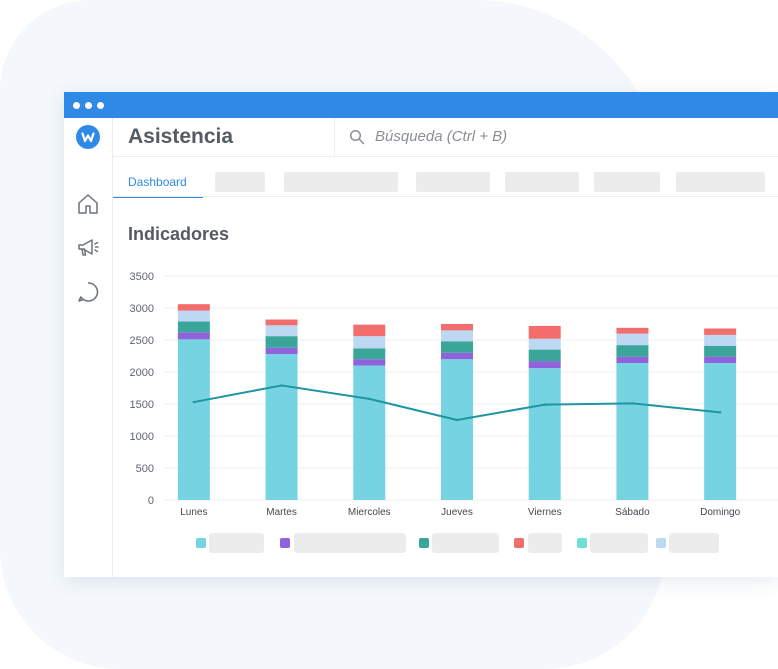 This screenshot has width=778, height=669. What do you see at coordinates (145, 469) in the screenshot?
I see `y-tick-label: 500` at bounding box center [145, 469].